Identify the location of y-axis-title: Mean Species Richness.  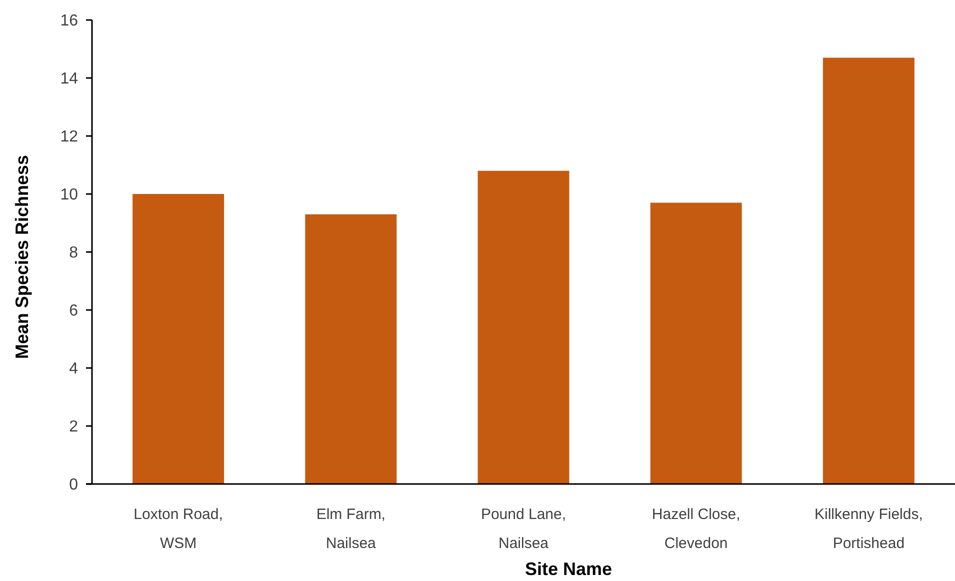
(22, 257).